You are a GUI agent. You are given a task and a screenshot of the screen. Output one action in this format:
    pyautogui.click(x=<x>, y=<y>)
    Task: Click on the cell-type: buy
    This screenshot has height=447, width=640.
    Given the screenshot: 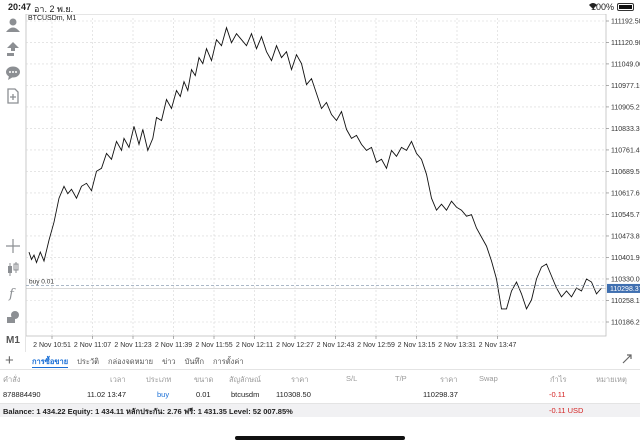 What is the action you would take?
    pyautogui.click(x=163, y=394)
    